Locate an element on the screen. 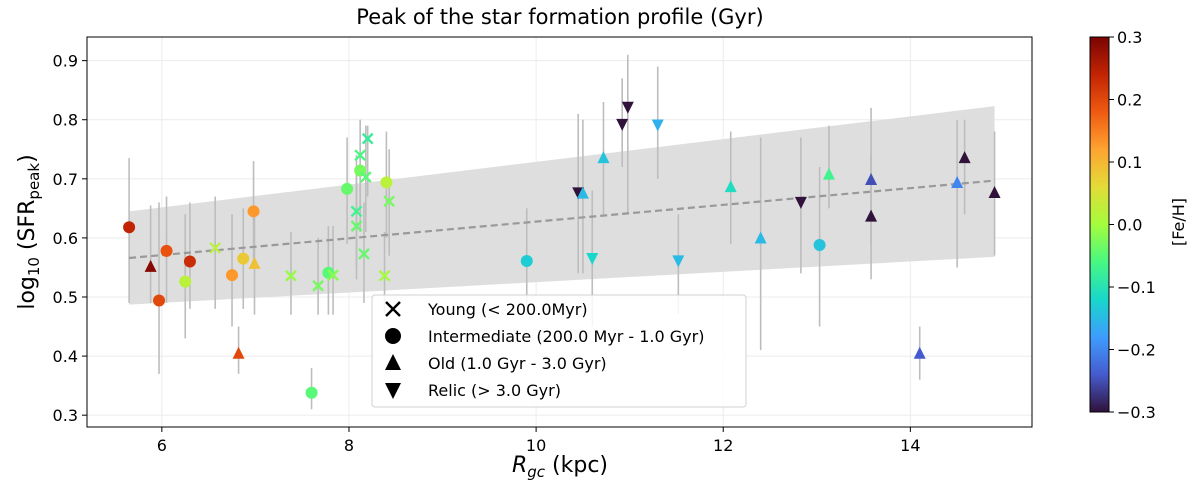  legend-marker-circle is located at coordinates (393, 336).